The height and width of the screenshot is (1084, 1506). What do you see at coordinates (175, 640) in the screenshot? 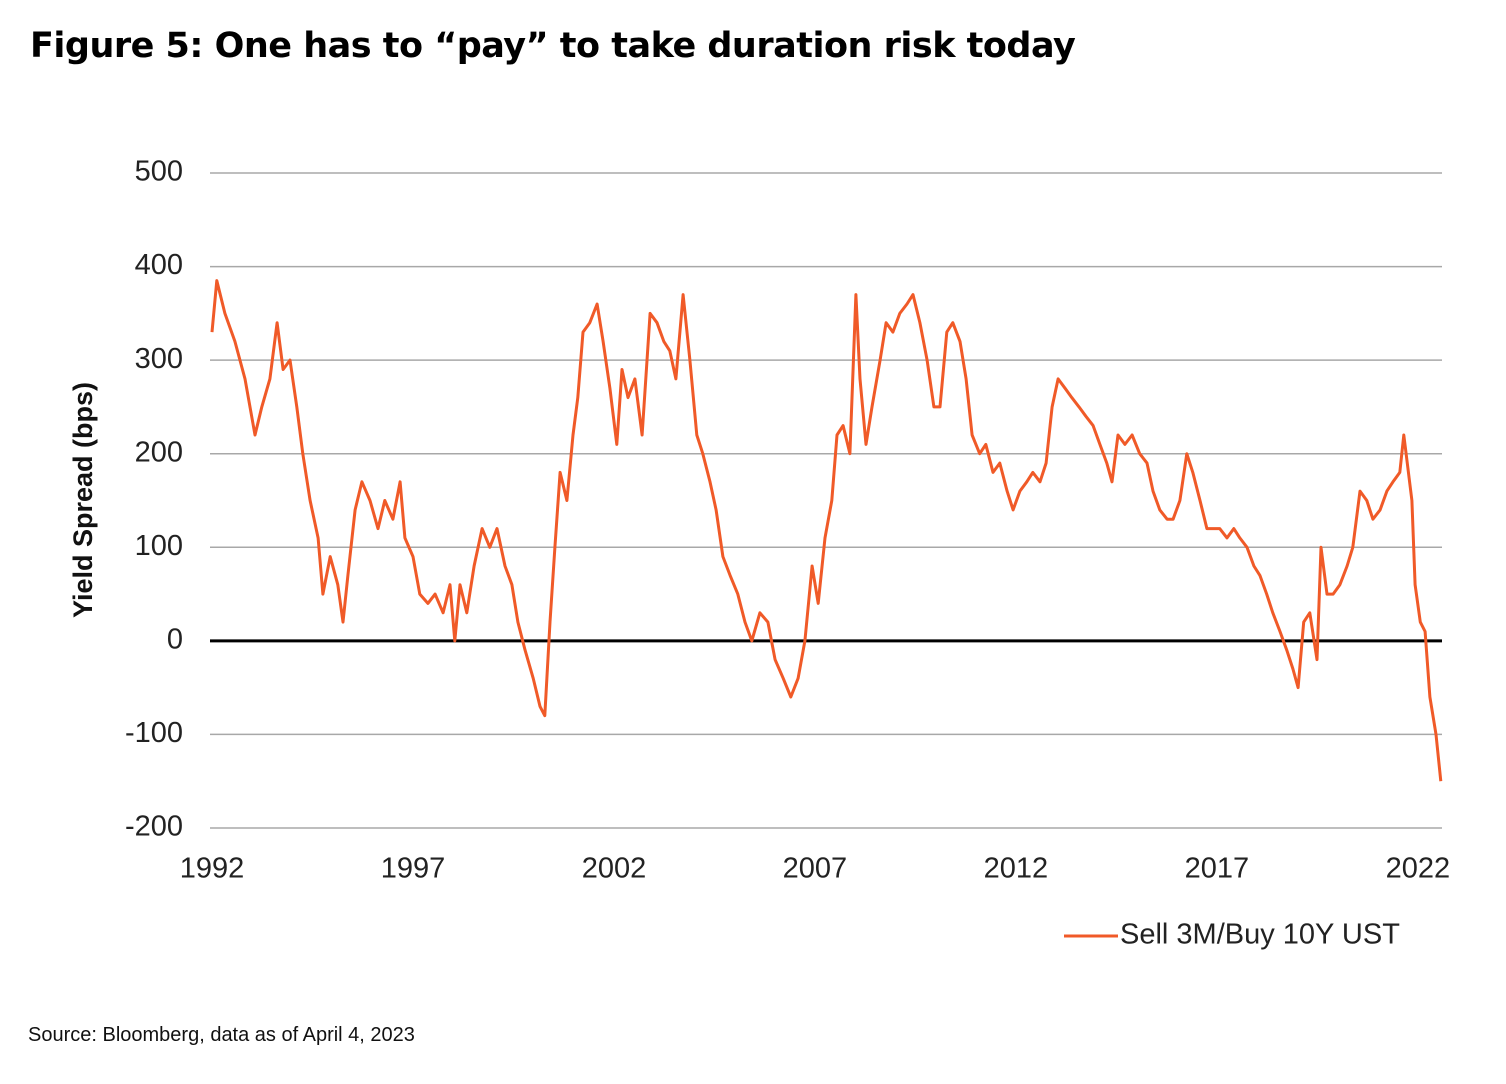
I see `y-tick-label: 0` at bounding box center [175, 640].